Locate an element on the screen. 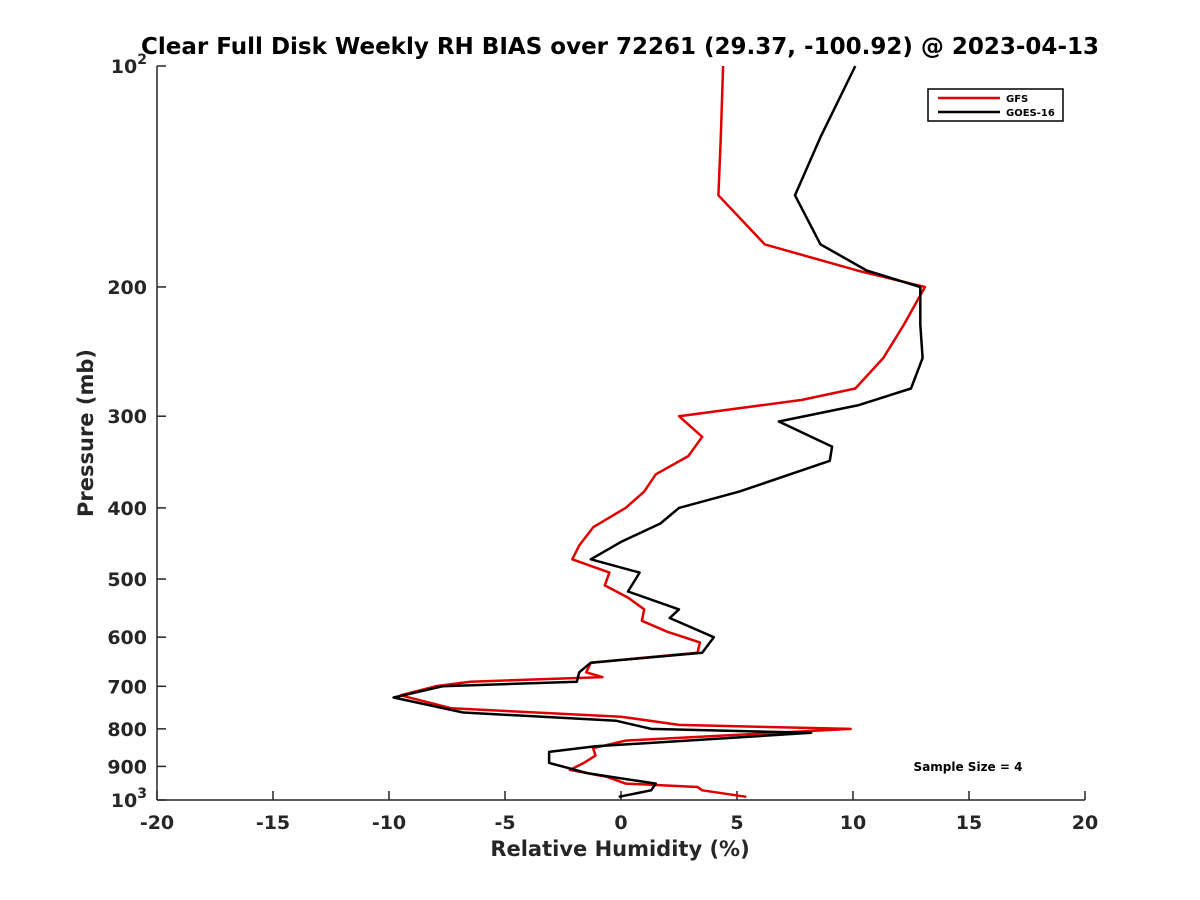 This screenshot has height=900, width=1200. sample-size-annotation: Sample Size = 4 is located at coordinates (968, 767).